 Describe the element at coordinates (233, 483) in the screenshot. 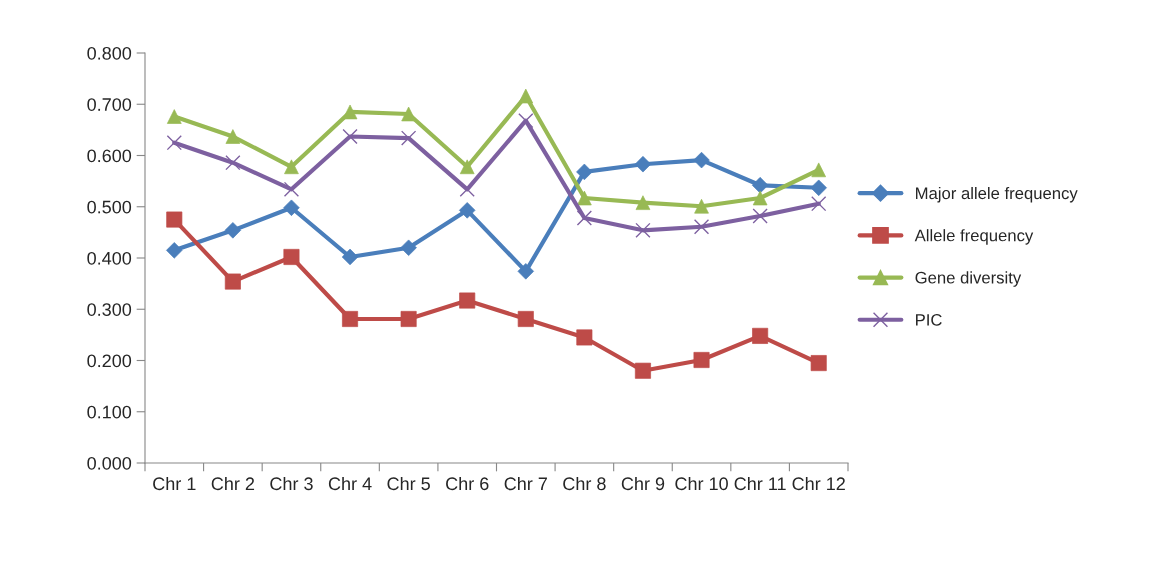

I see `x-tick-label: Chr 2` at that location.